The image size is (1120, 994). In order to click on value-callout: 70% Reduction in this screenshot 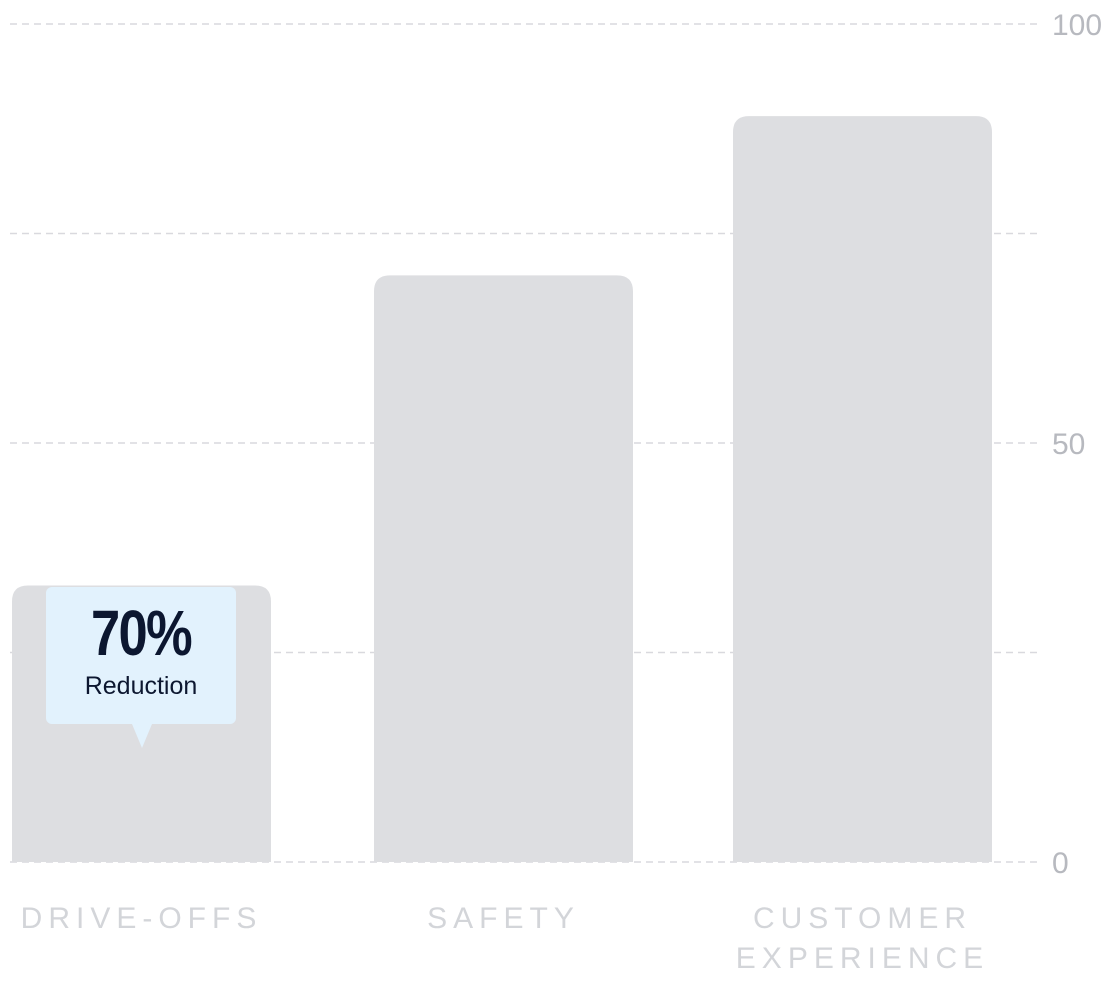, I will do `click(141, 655)`.